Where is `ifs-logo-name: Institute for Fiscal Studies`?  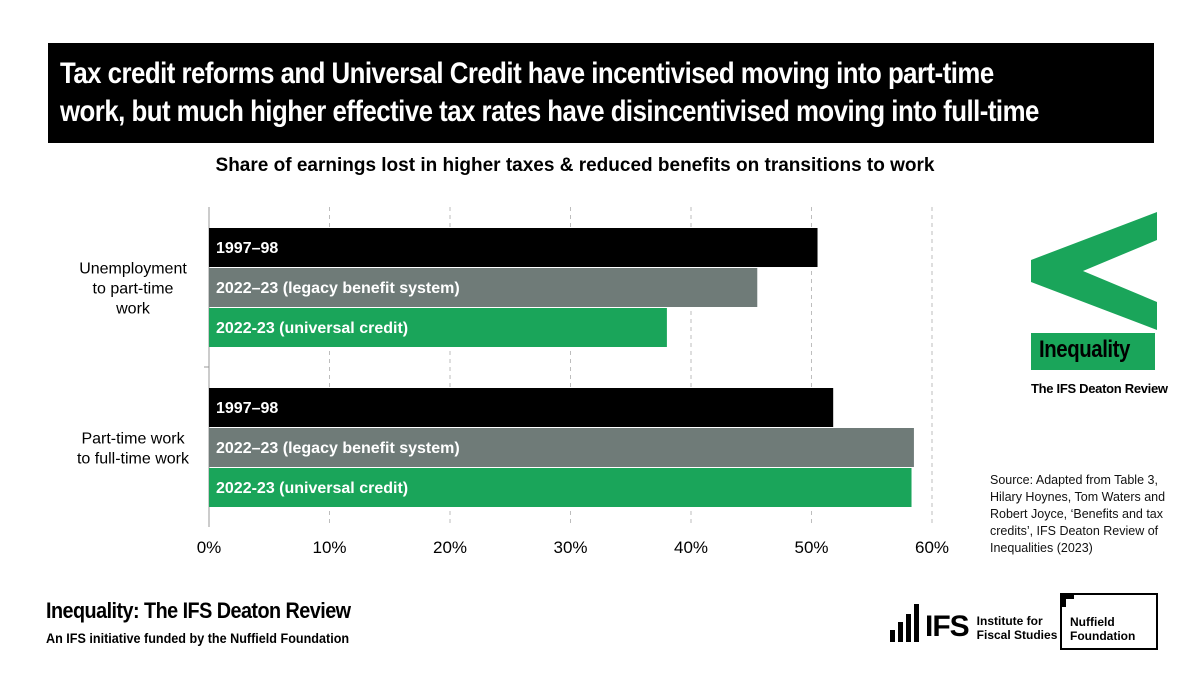 ifs-logo-name: Institute for Fiscal Studies is located at coordinates (1017, 628).